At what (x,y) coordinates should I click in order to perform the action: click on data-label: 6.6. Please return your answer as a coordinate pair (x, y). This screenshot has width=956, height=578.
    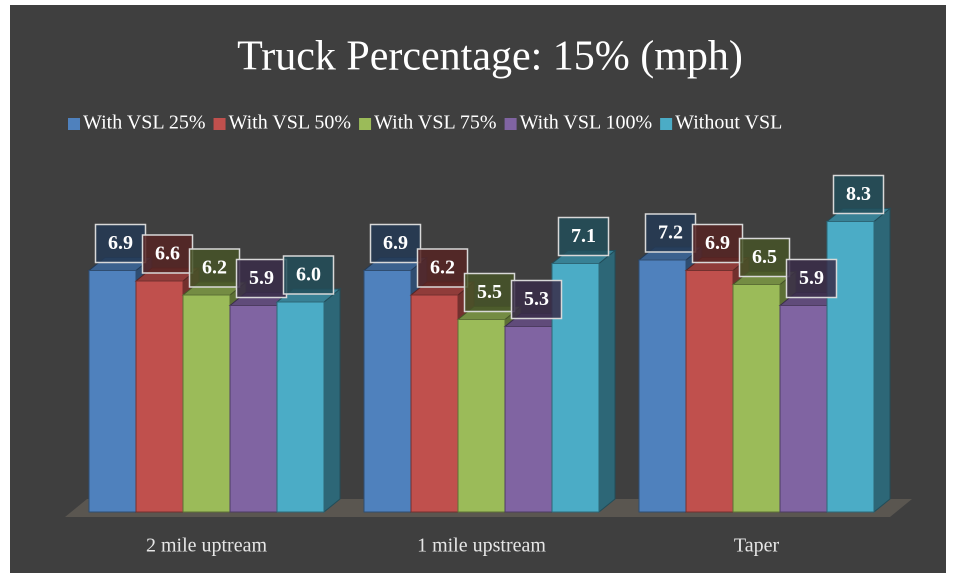
    Looking at the image, I should click on (167, 254).